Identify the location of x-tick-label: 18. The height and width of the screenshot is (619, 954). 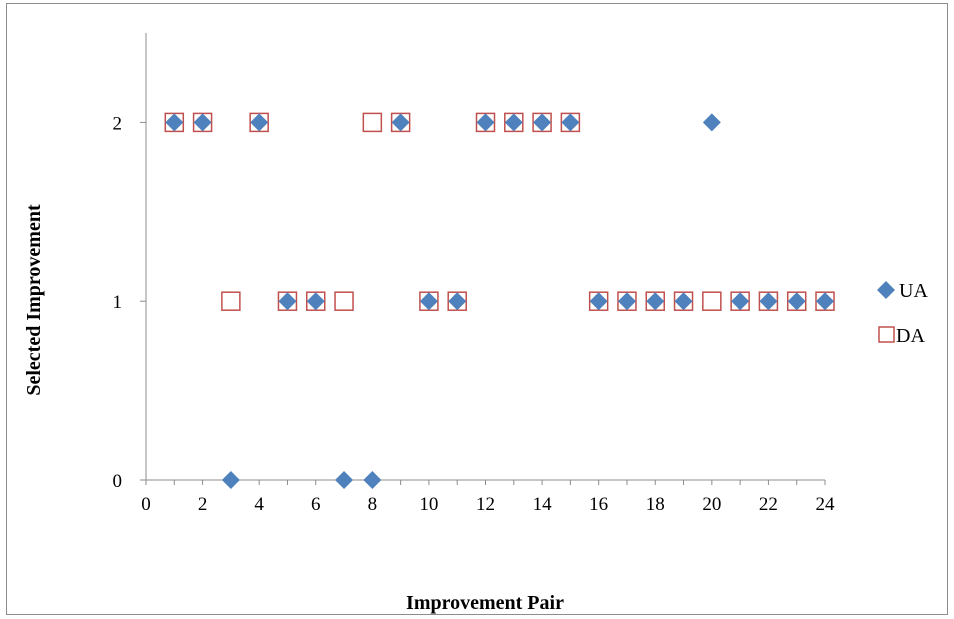
(655, 504).